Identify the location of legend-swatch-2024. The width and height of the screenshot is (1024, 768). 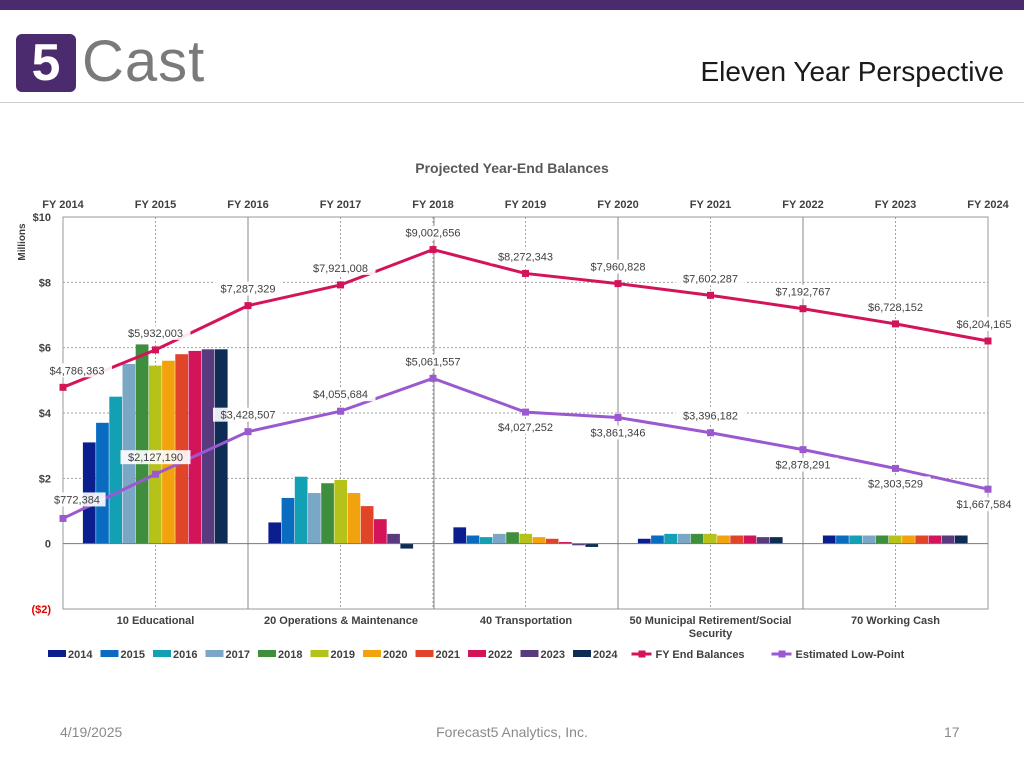
(582, 653).